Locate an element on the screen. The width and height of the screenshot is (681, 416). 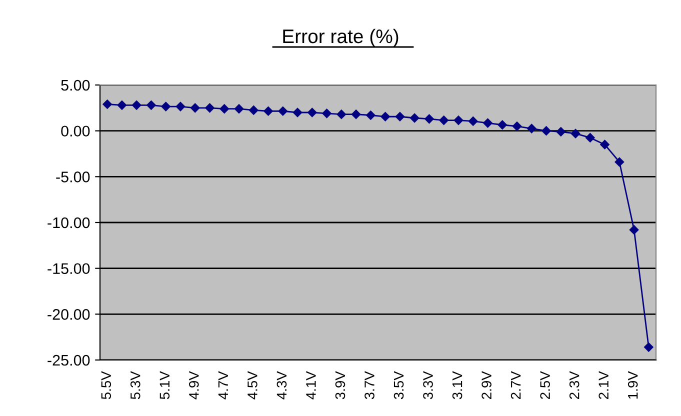
y-tick-label: -20.00 is located at coordinates (69, 314).